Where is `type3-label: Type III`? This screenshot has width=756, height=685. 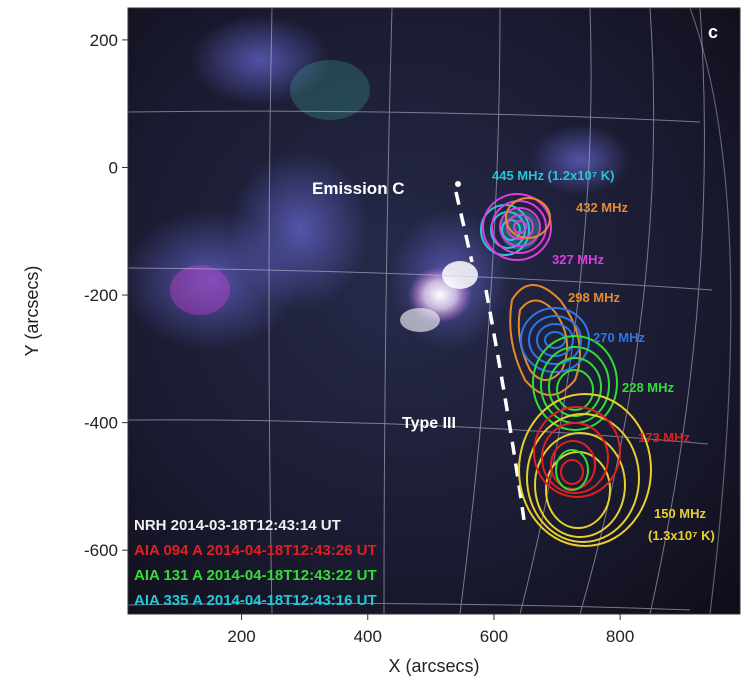
type3-label: Type III is located at coordinates (429, 423).